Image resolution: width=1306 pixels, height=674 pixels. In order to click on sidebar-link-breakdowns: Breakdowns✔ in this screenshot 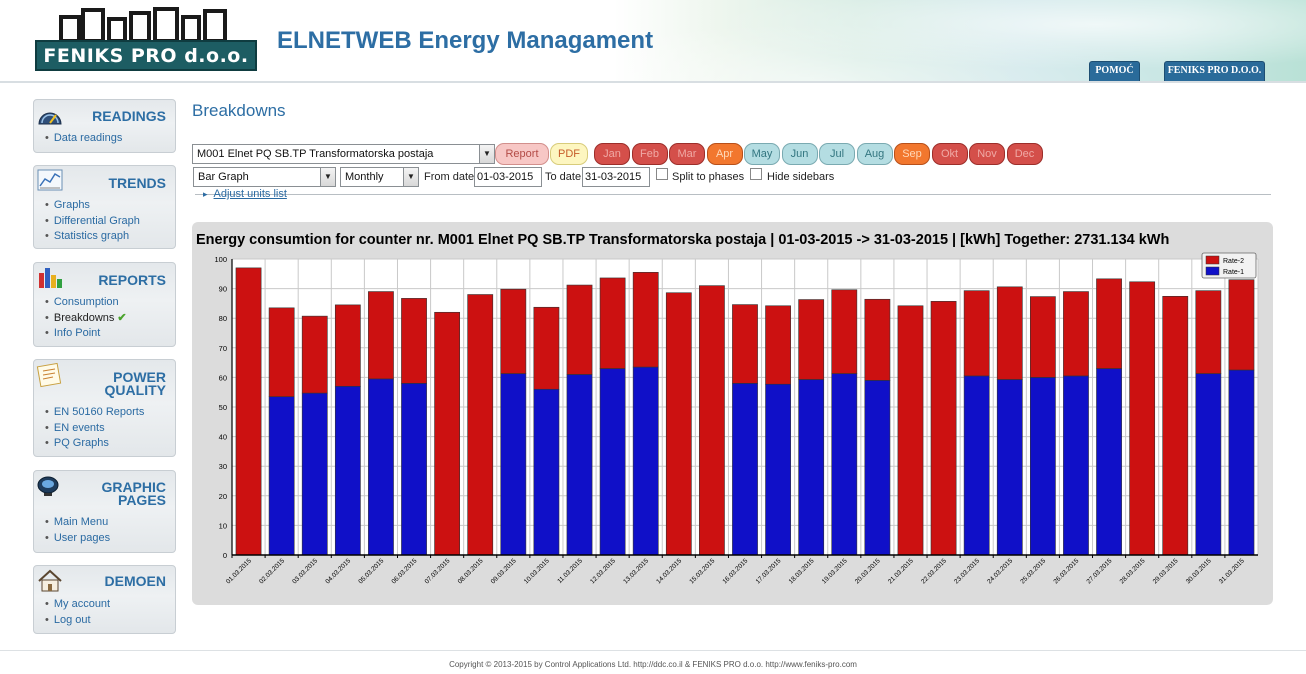, I will do `click(86, 319)`.